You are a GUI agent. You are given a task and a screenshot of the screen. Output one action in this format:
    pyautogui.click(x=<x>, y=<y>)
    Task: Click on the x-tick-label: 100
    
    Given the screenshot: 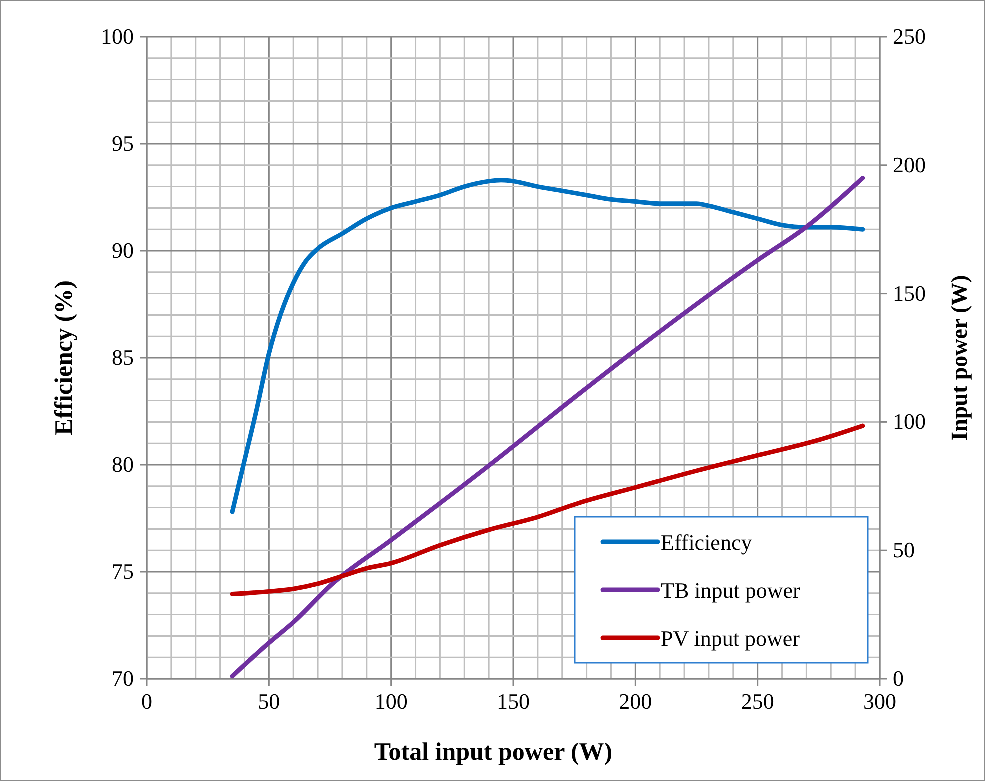 What is the action you would take?
    pyautogui.click(x=391, y=701)
    